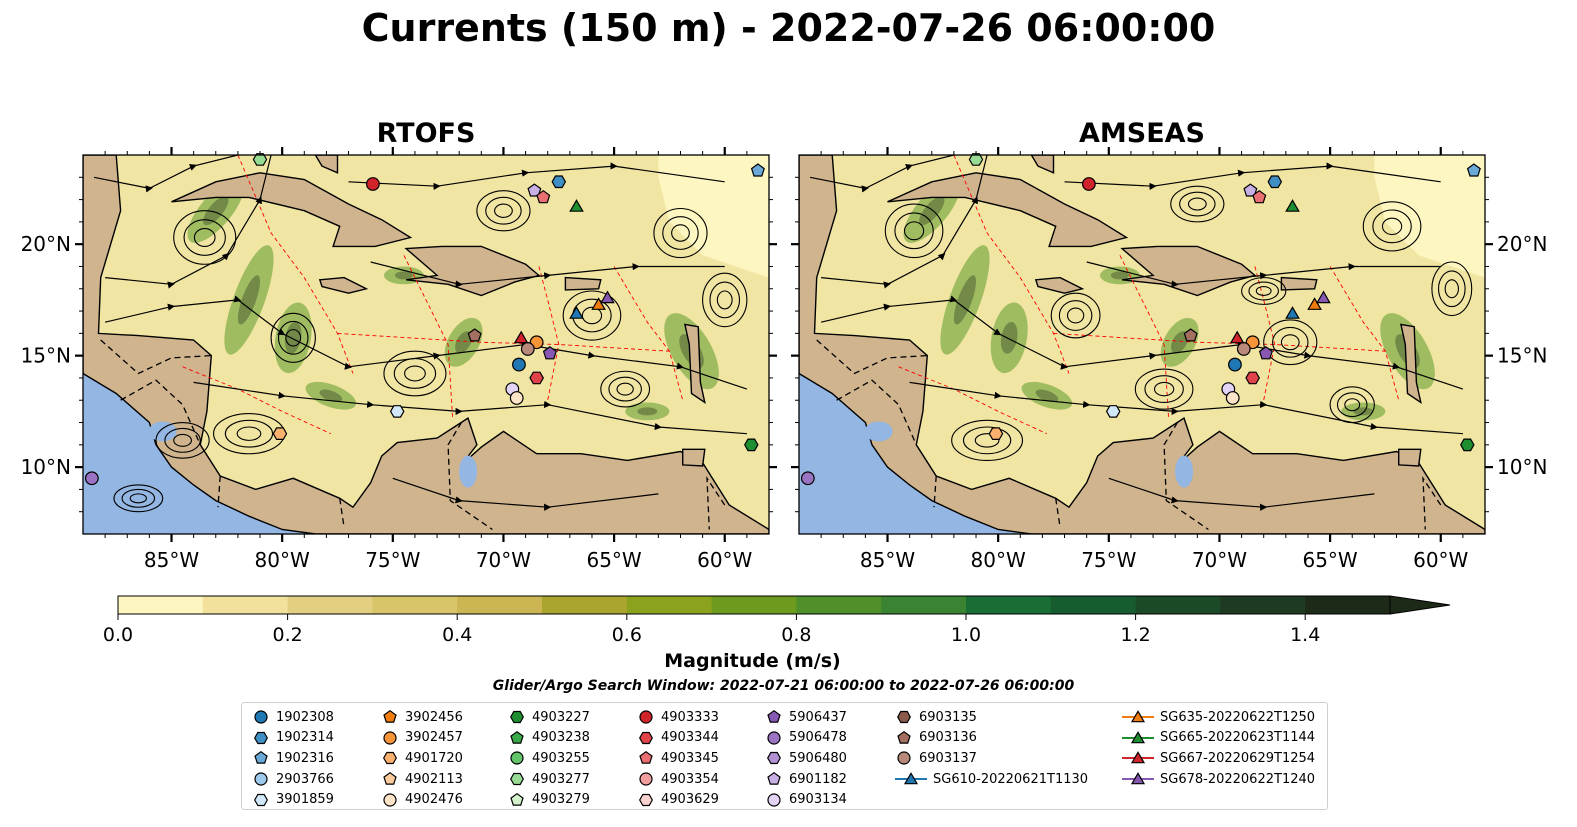 The image size is (1577, 827). What do you see at coordinates (1299, 283) in the screenshot?
I see `land-puerto-rico` at bounding box center [1299, 283].